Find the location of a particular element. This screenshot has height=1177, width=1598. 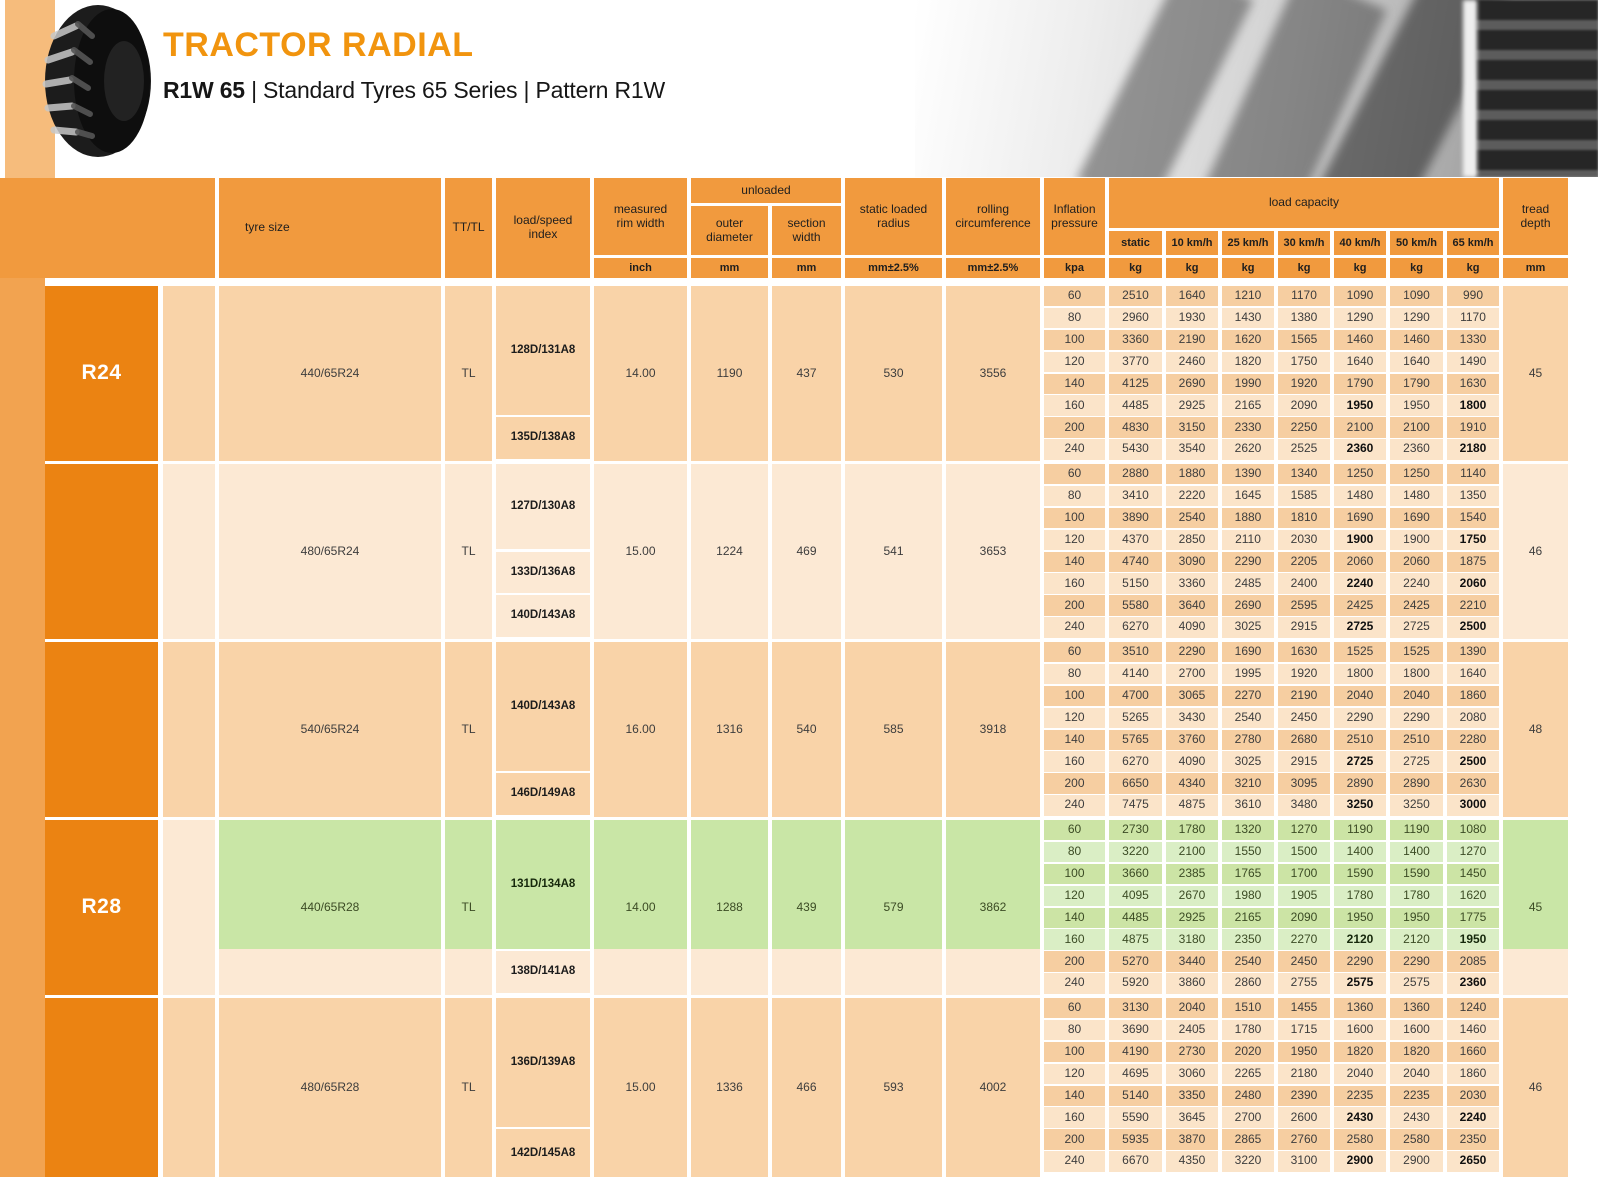

pressure-cell: 80 is located at coordinates (1074, 496).